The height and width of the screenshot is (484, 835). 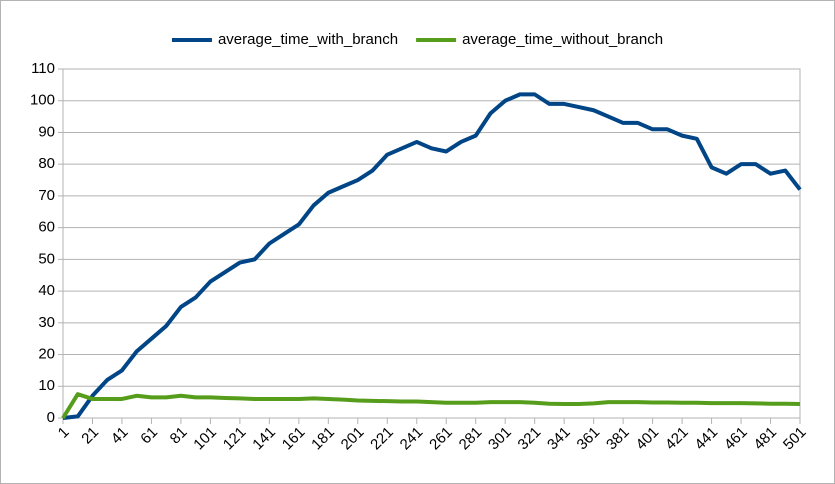 What do you see at coordinates (43, 68) in the screenshot?
I see `y-tick-label: 110` at bounding box center [43, 68].